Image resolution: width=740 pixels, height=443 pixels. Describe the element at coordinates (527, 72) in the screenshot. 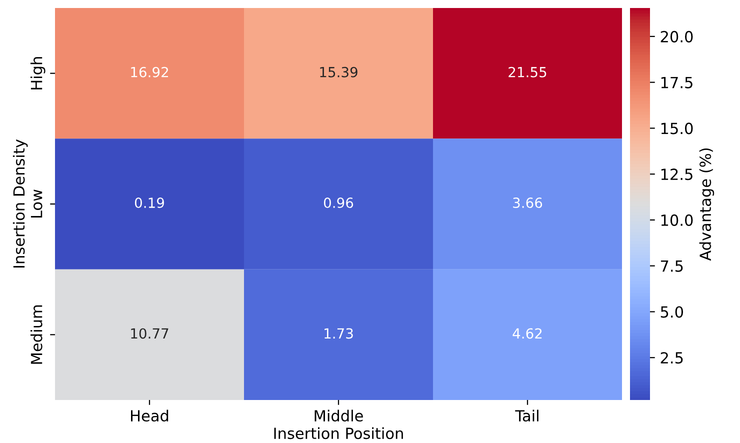

I see `data-label: 21.55` at that location.